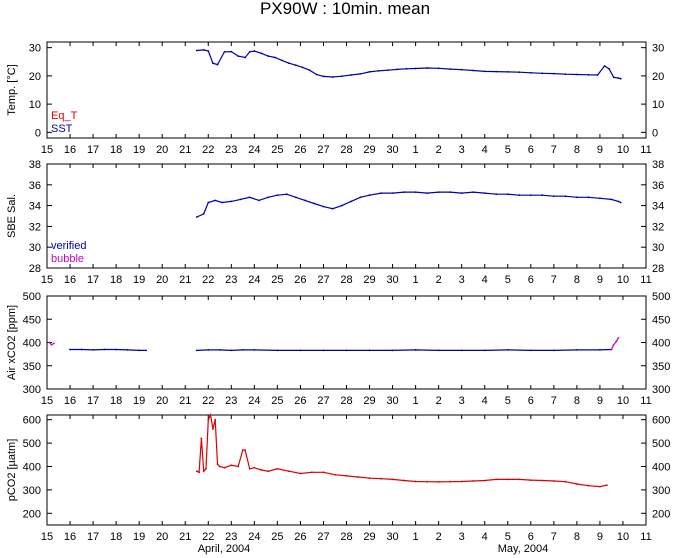 Image resolution: width=674 pixels, height=558 pixels. Describe the element at coordinates (346, 280) in the screenshot. I see `x-tick-label: 28` at that location.